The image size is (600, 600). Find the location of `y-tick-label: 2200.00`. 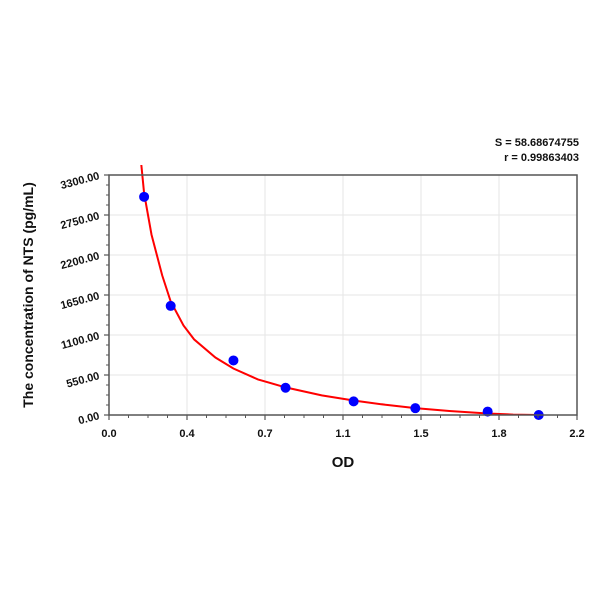

y-tick-label: 2200.00 is located at coordinates (80, 261).